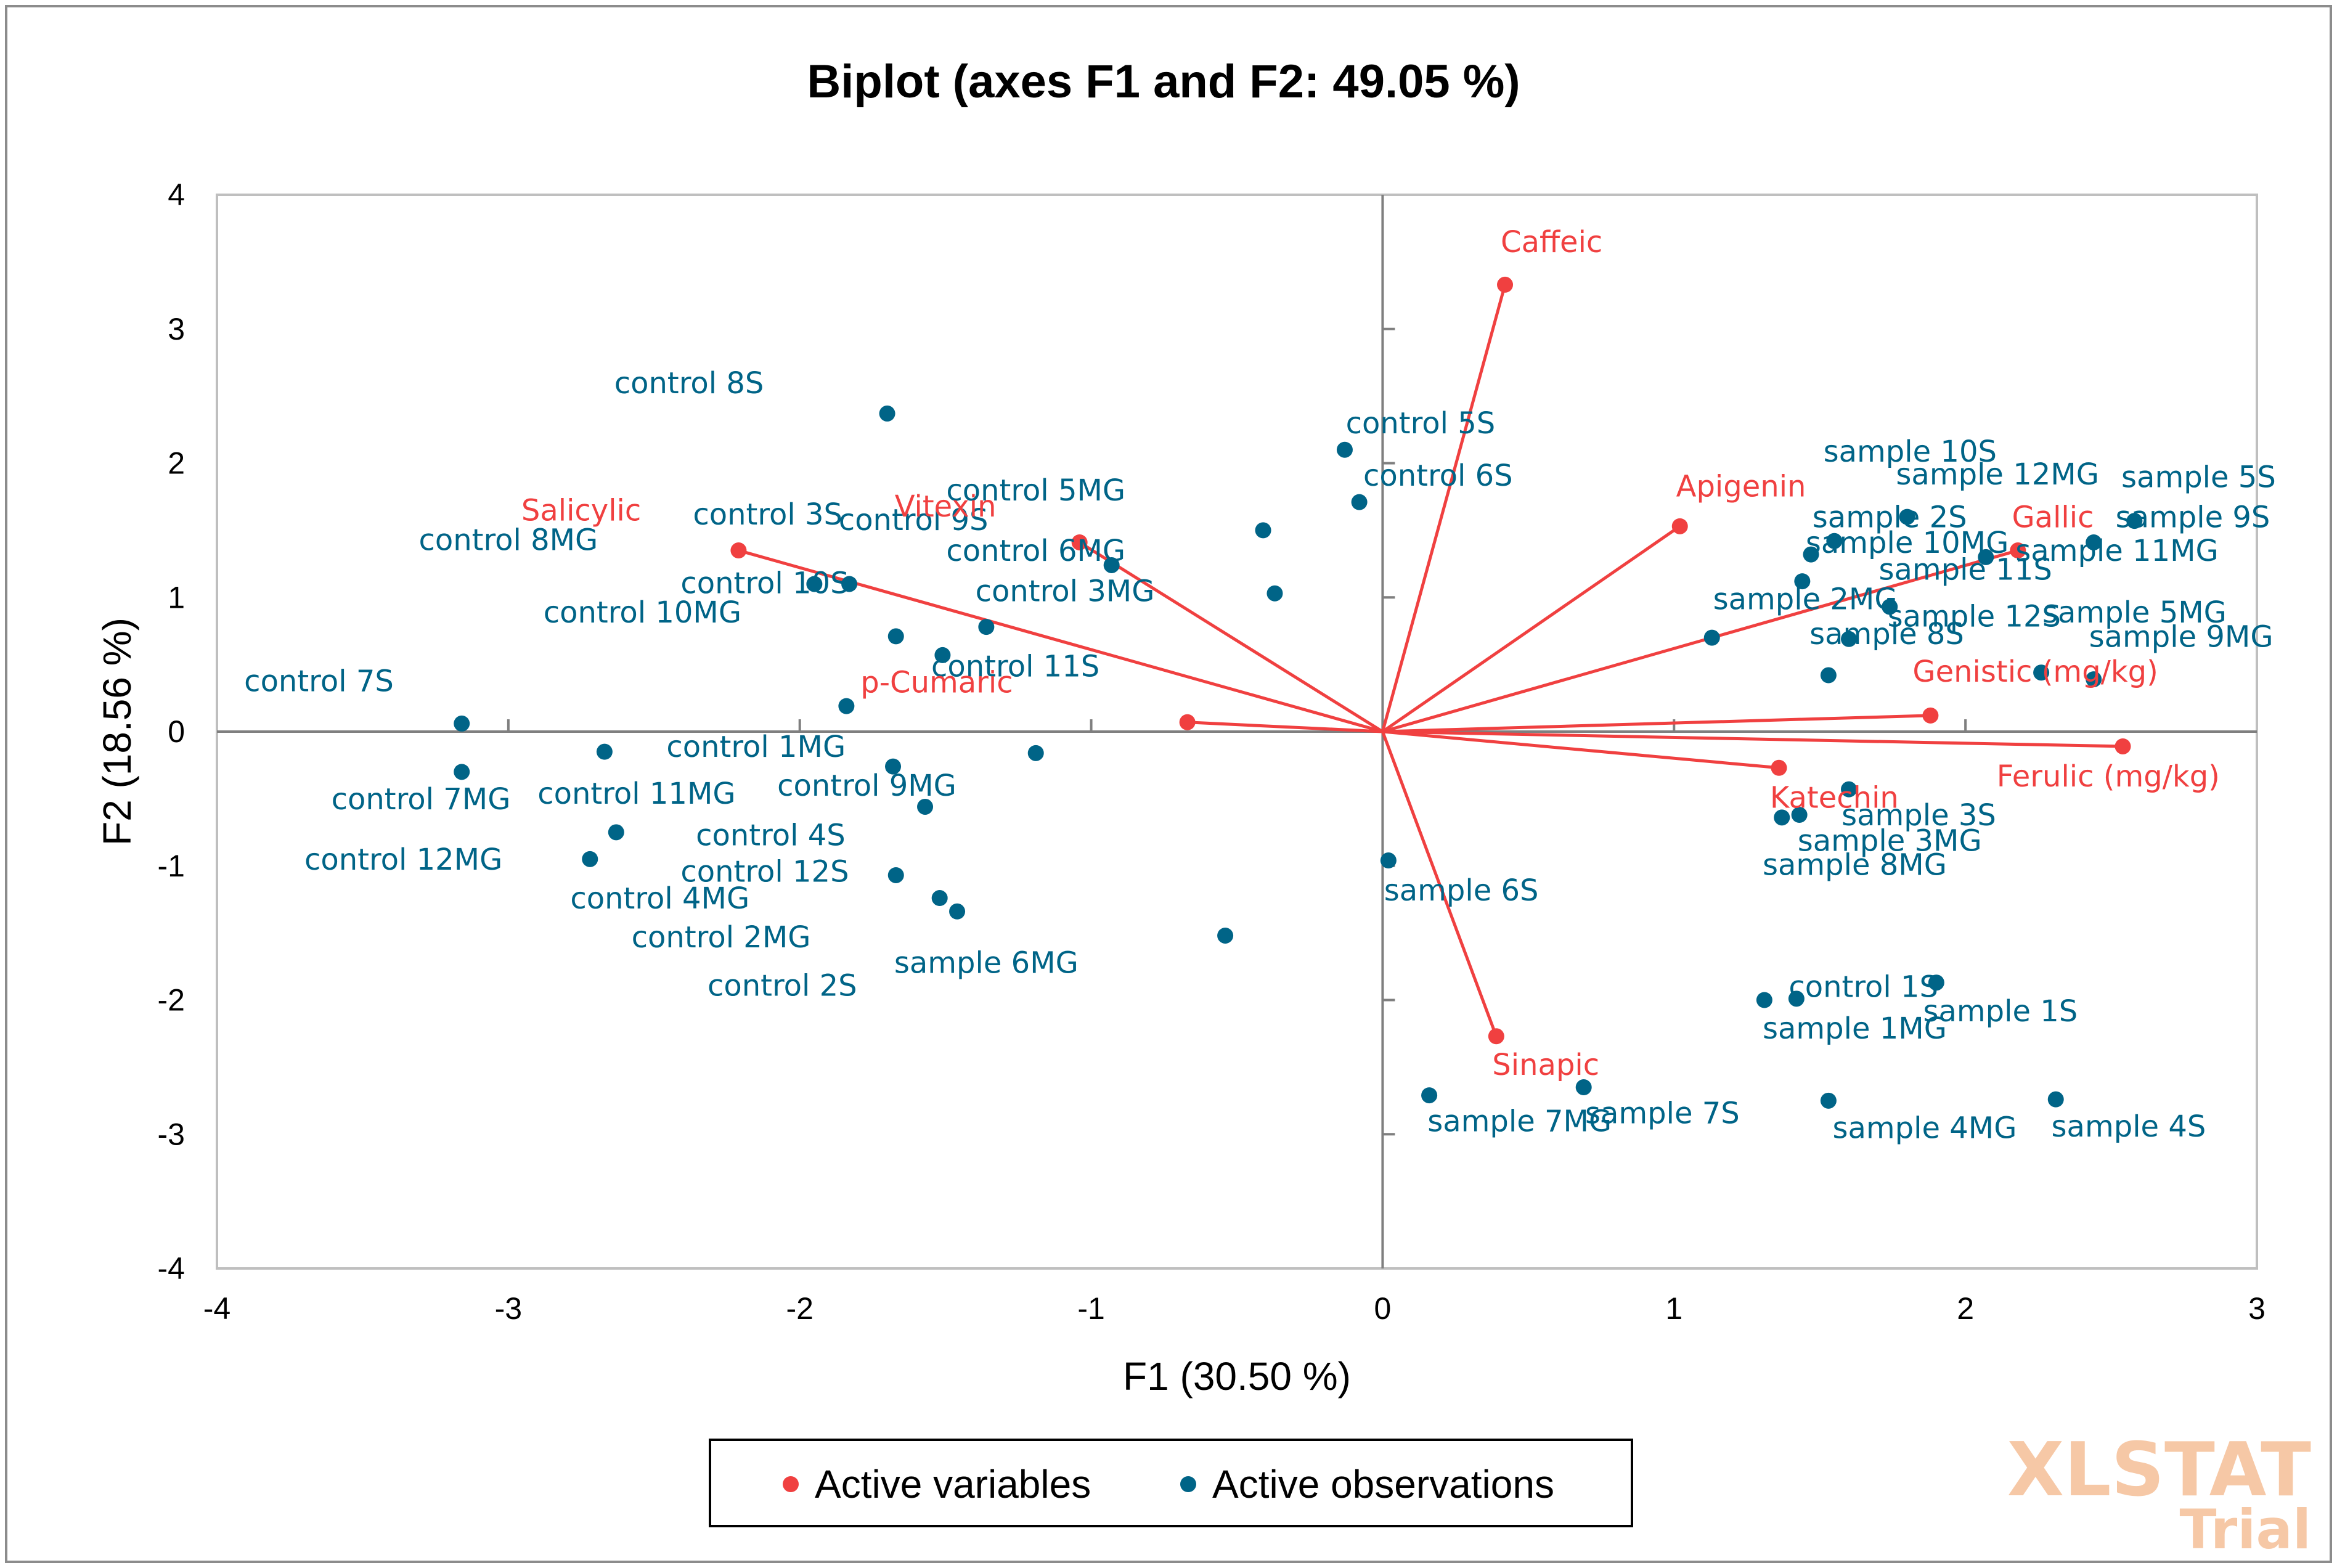 Image resolution: width=2337 pixels, height=1568 pixels. I want to click on observation-label-control-4s: control 4S, so click(771, 836).